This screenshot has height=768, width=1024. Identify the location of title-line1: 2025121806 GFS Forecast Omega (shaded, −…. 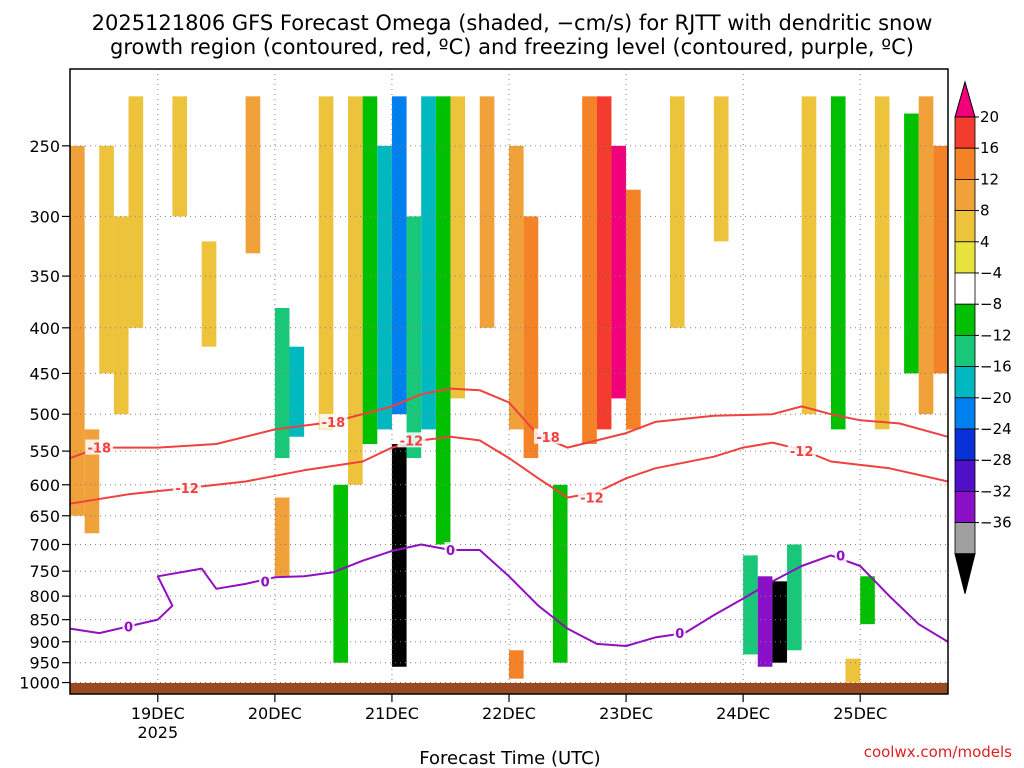
(512, 23).